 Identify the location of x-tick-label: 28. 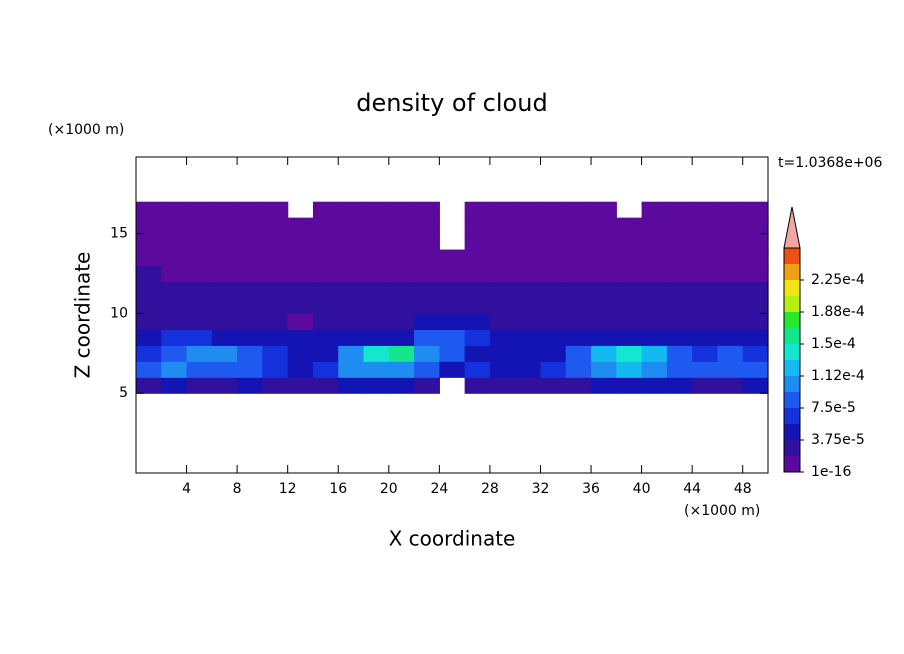
(490, 489).